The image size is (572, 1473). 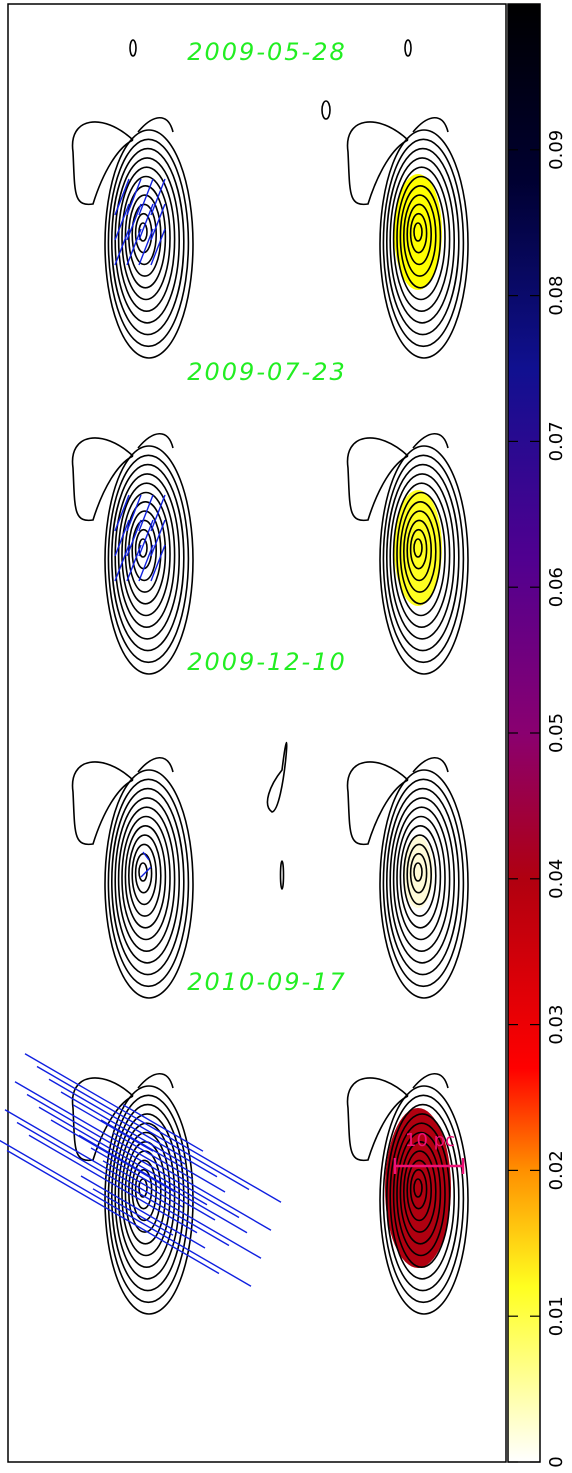 What do you see at coordinates (556, 1025) in the screenshot?
I see `colorbar-tick-label: 0.03` at bounding box center [556, 1025].